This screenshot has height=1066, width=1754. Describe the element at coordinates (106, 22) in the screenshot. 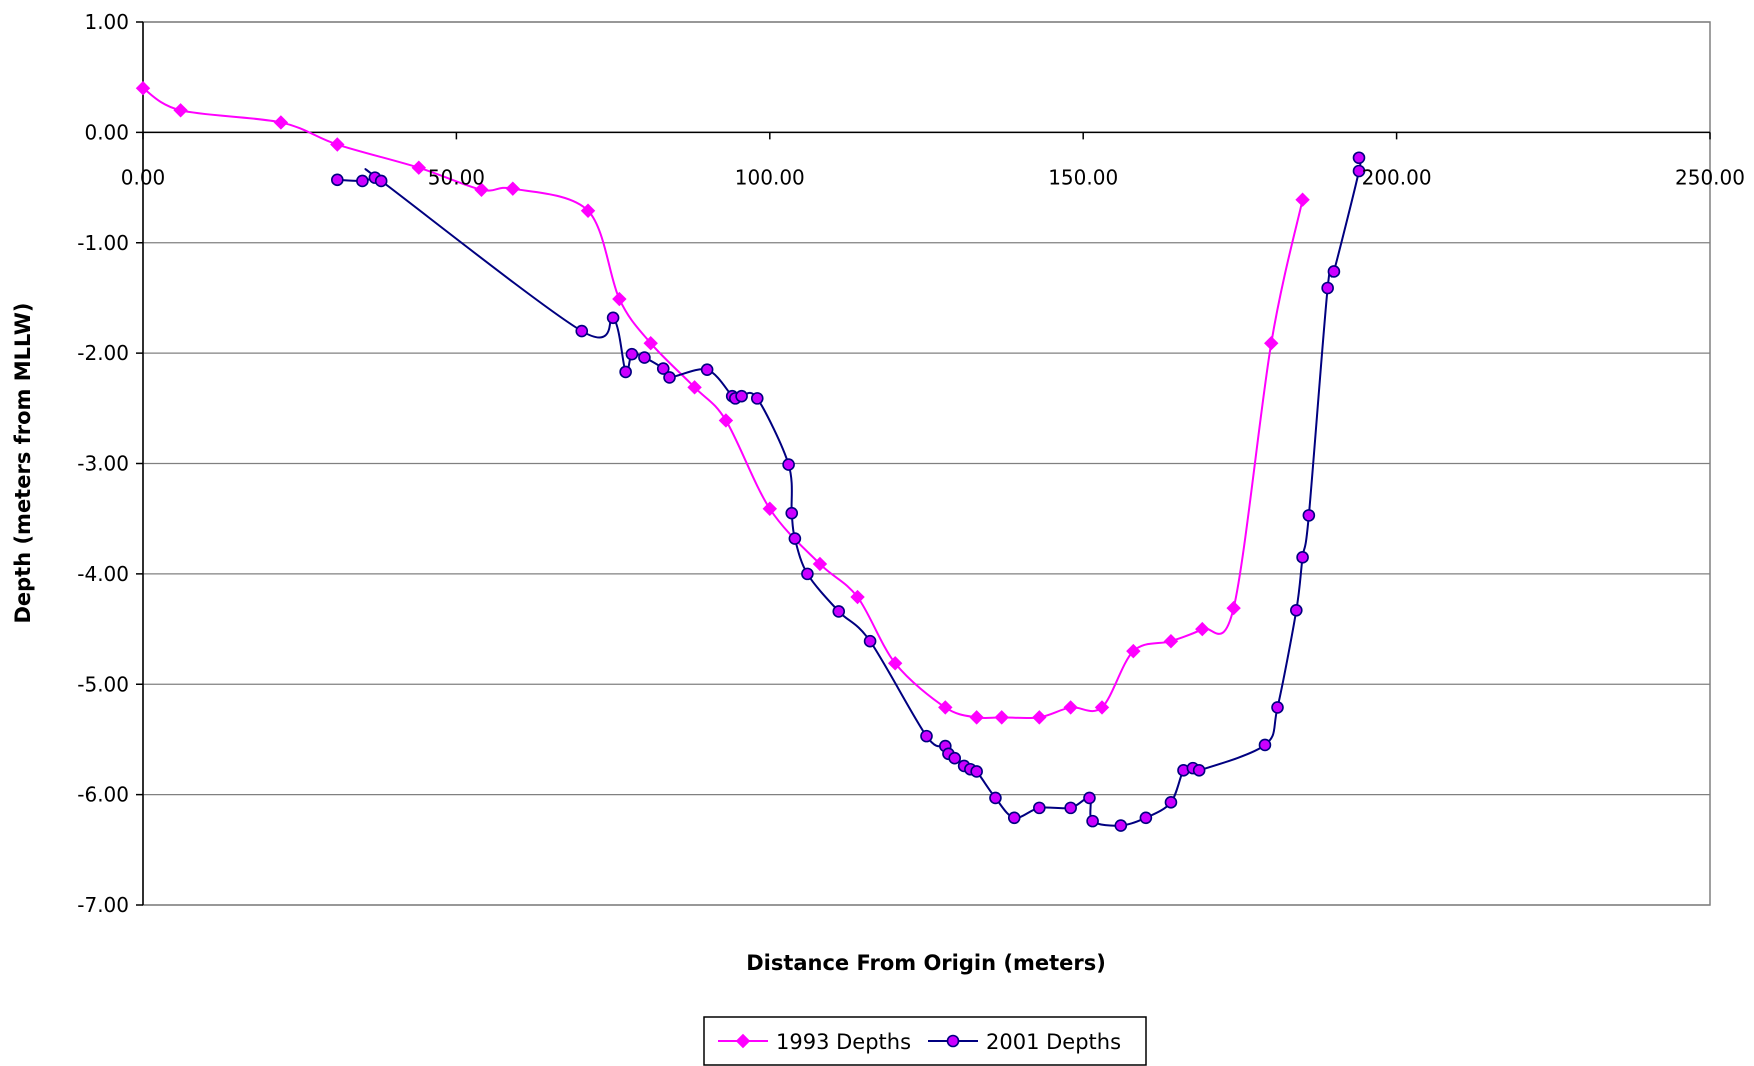

I see `y-tick-label: 1.00` at that location.